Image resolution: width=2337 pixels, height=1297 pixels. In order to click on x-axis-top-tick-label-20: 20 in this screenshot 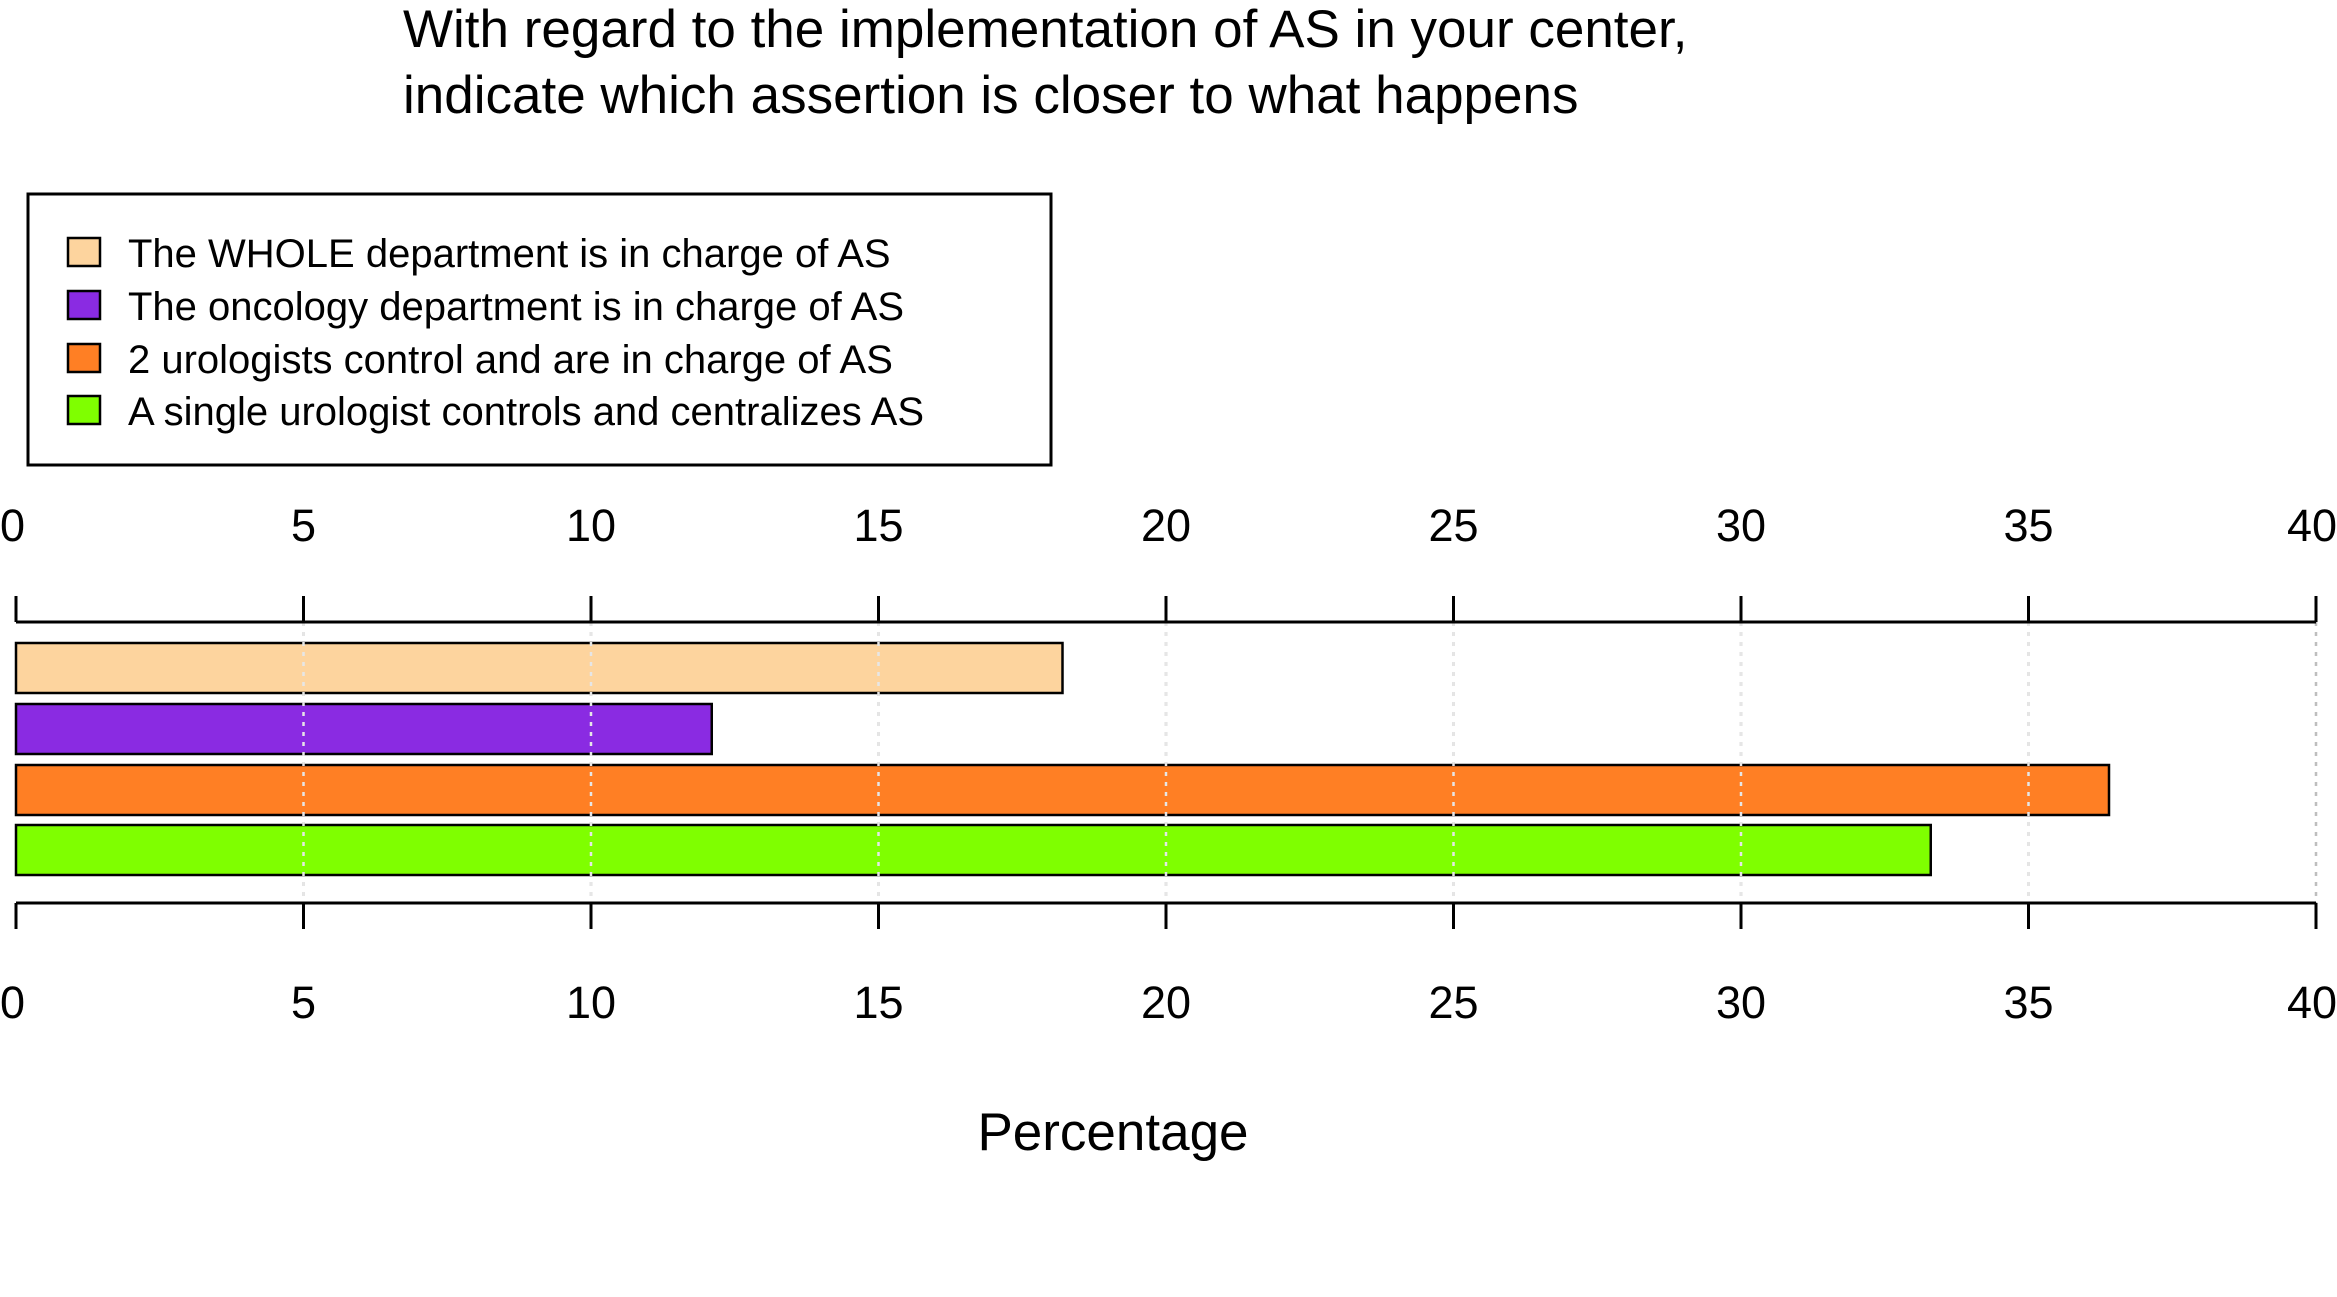, I will do `click(1166, 525)`.